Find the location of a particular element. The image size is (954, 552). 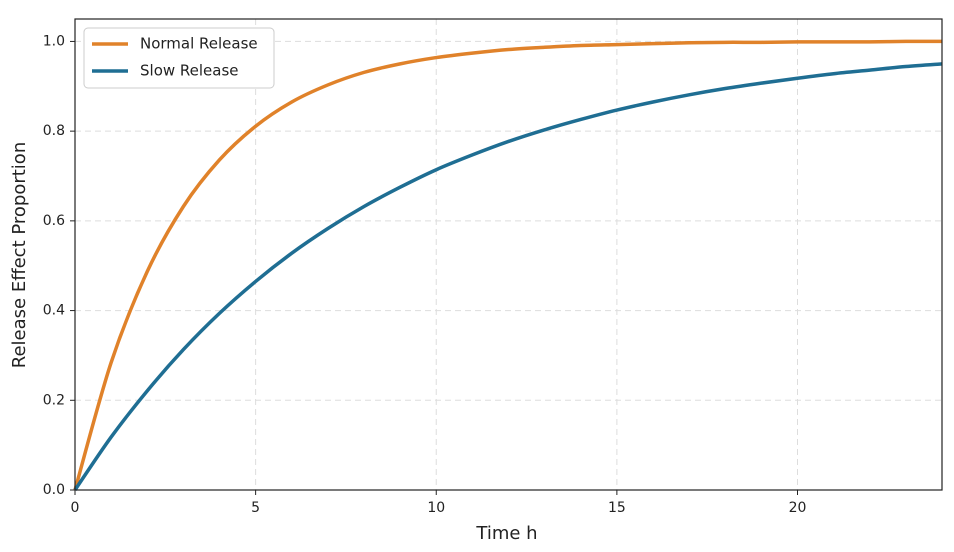

y-tick-label: 0.4 is located at coordinates (54, 311).